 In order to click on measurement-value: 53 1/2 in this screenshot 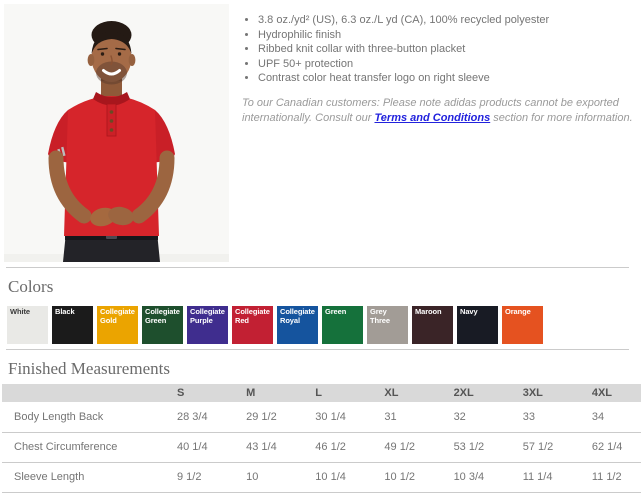, I will do `click(468, 447)`.